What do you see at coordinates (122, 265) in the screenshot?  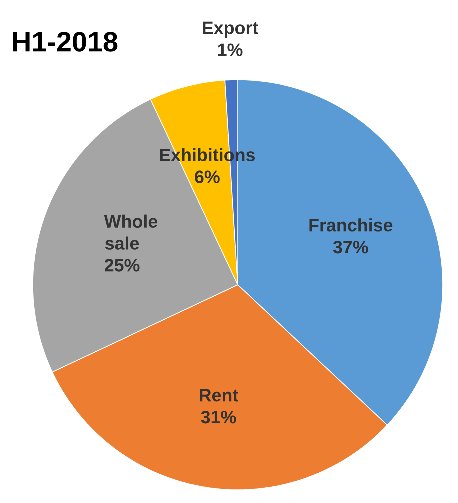 I see `data-label: 25%` at bounding box center [122, 265].